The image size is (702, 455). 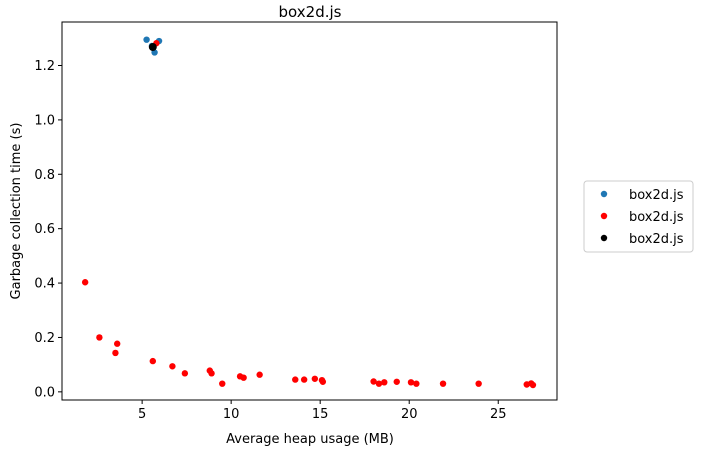 What do you see at coordinates (604, 238) in the screenshot?
I see `legend-marker-black` at bounding box center [604, 238].